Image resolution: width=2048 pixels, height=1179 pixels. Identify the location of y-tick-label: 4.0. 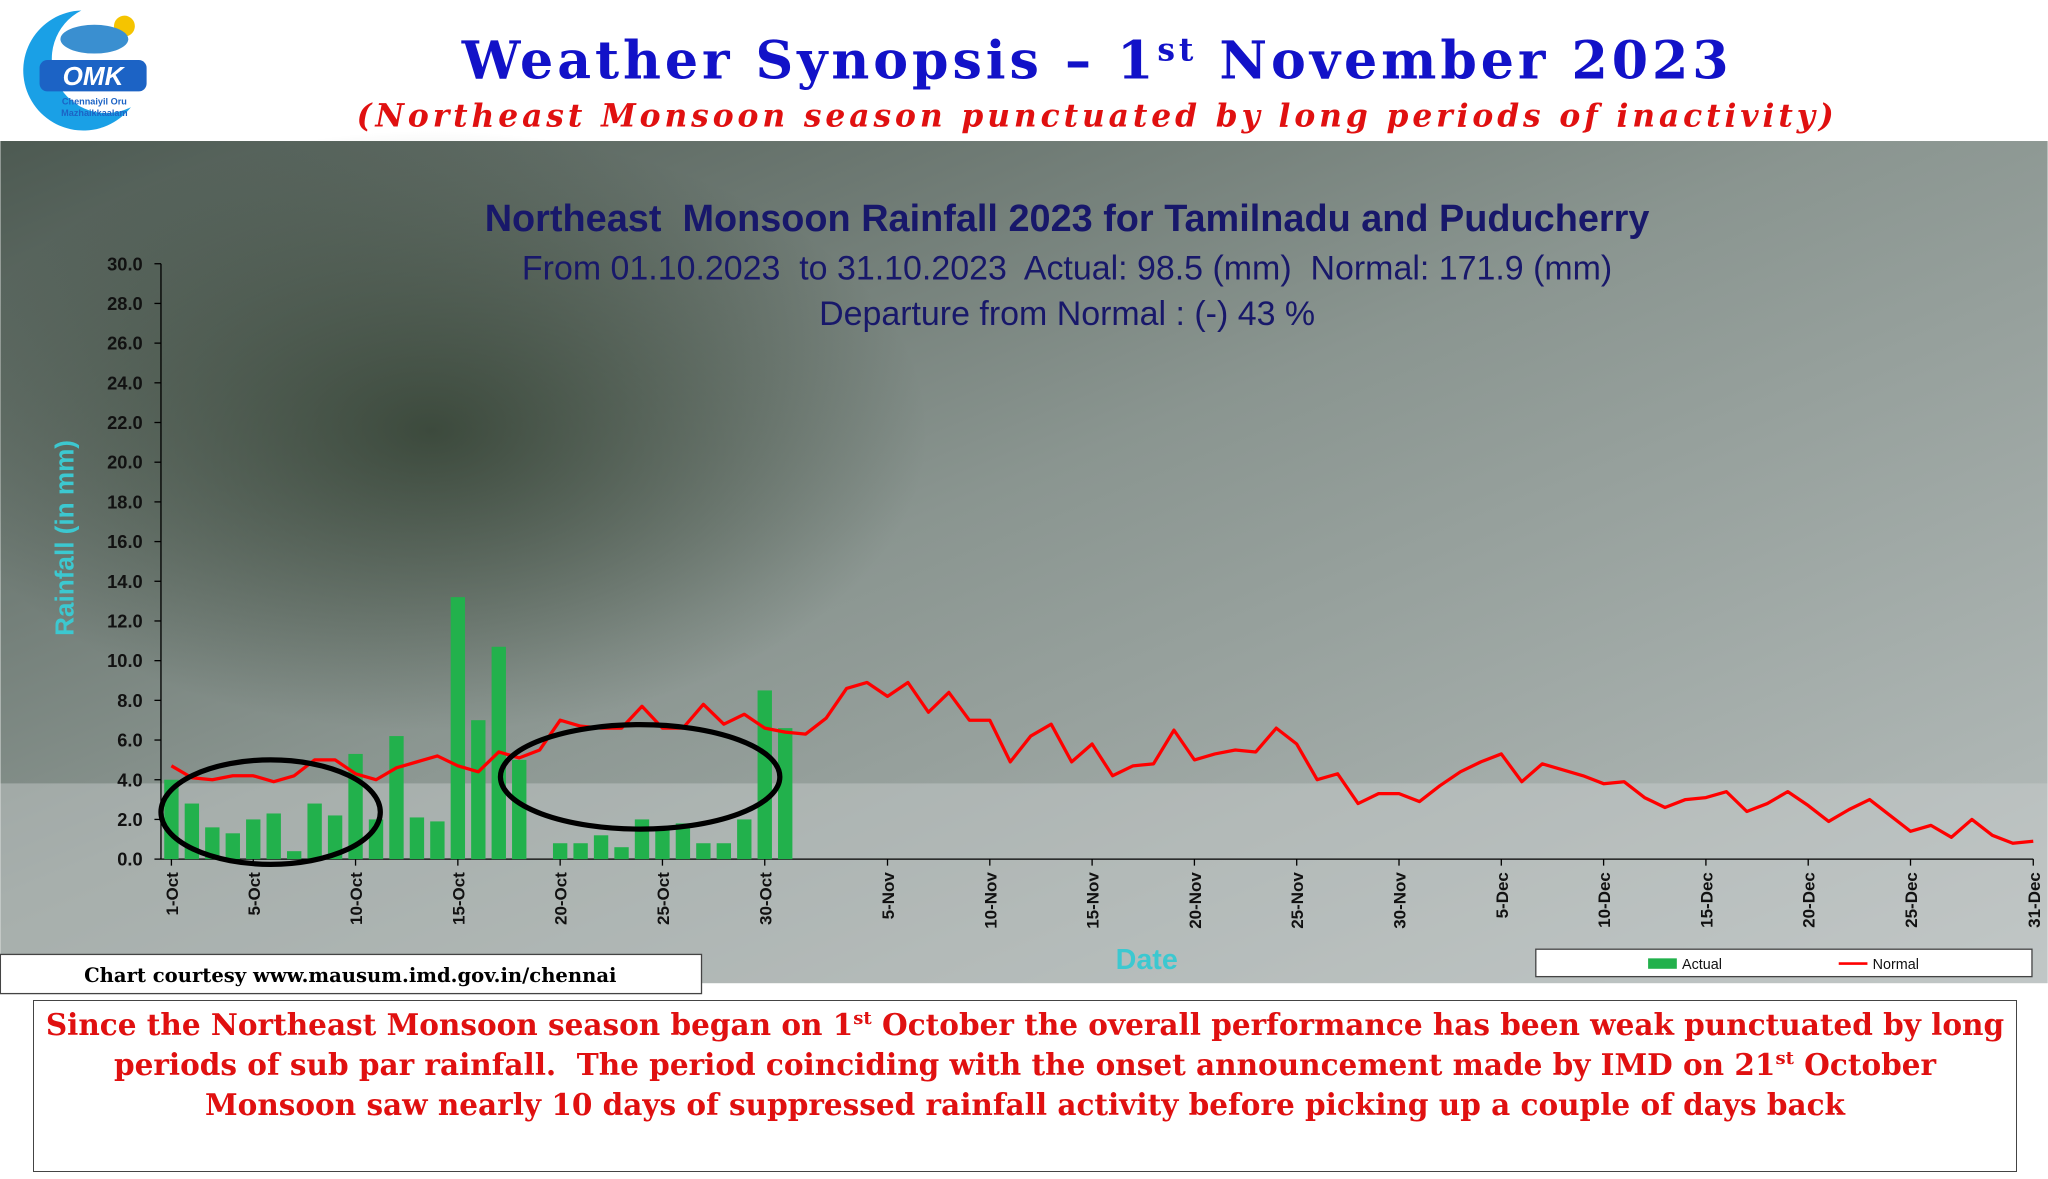
(129, 779).